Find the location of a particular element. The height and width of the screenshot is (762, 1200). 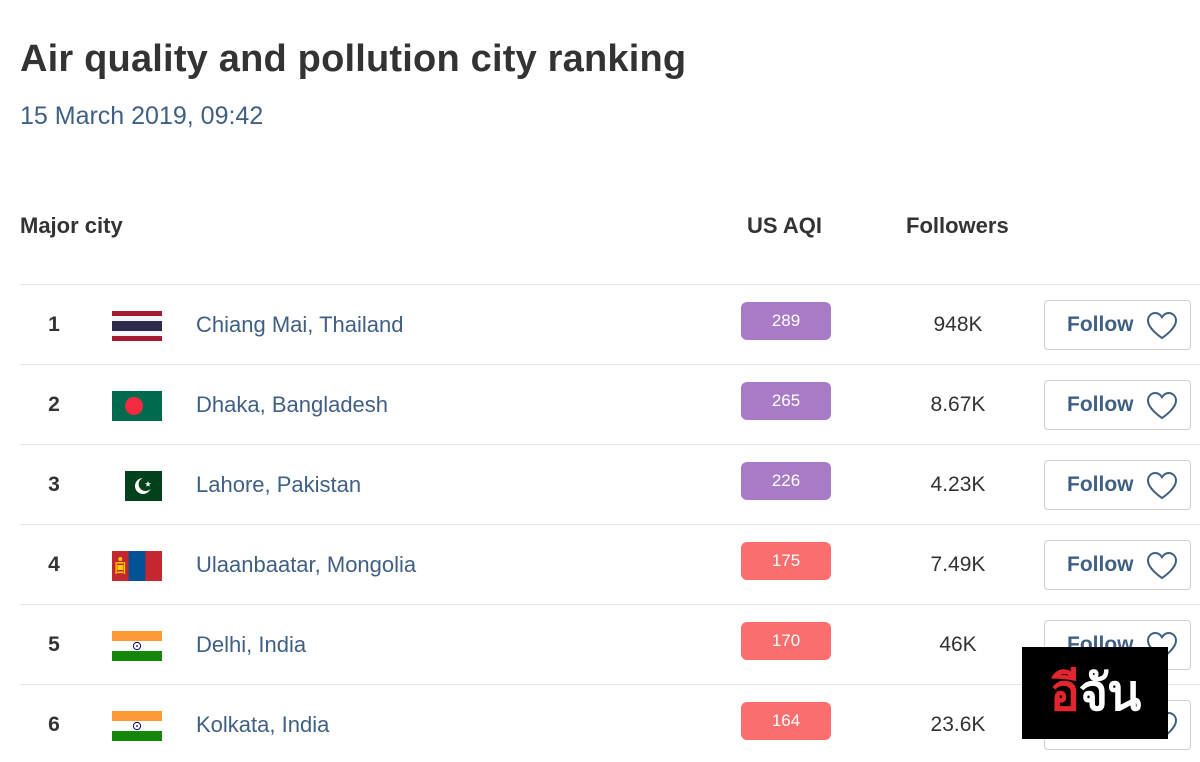

table-row: 3 Lahore, Pakistan 226 4.23K Follow is located at coordinates (610, 485).